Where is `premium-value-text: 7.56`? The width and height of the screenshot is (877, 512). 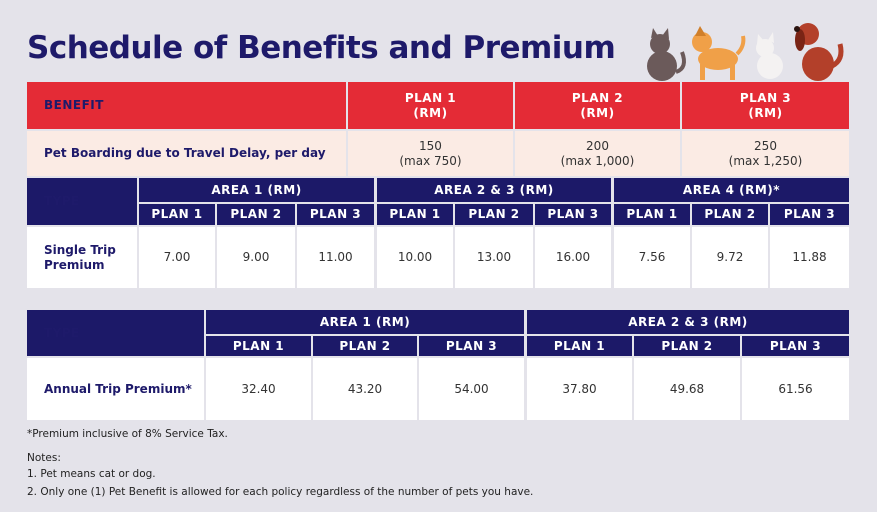 premium-value-text: 7.56 is located at coordinates (652, 257).